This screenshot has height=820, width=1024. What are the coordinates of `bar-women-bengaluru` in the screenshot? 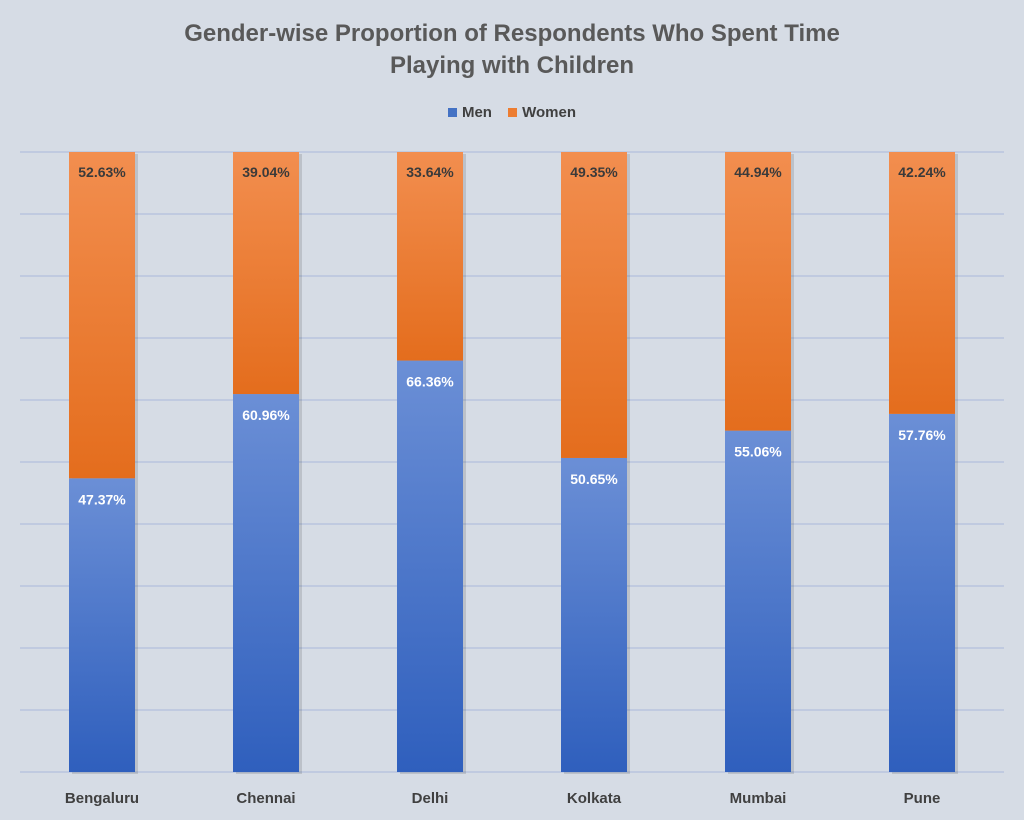 It's located at (102, 315).